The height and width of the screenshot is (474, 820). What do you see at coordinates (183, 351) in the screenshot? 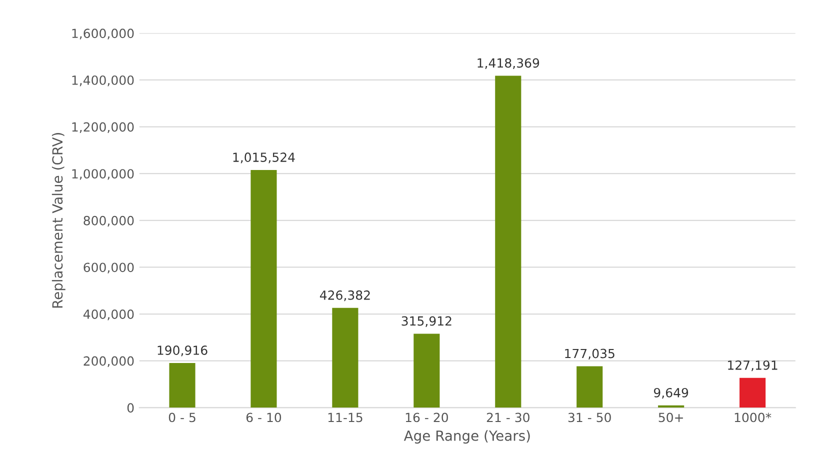
I see `data-label: 190,916` at bounding box center [183, 351].